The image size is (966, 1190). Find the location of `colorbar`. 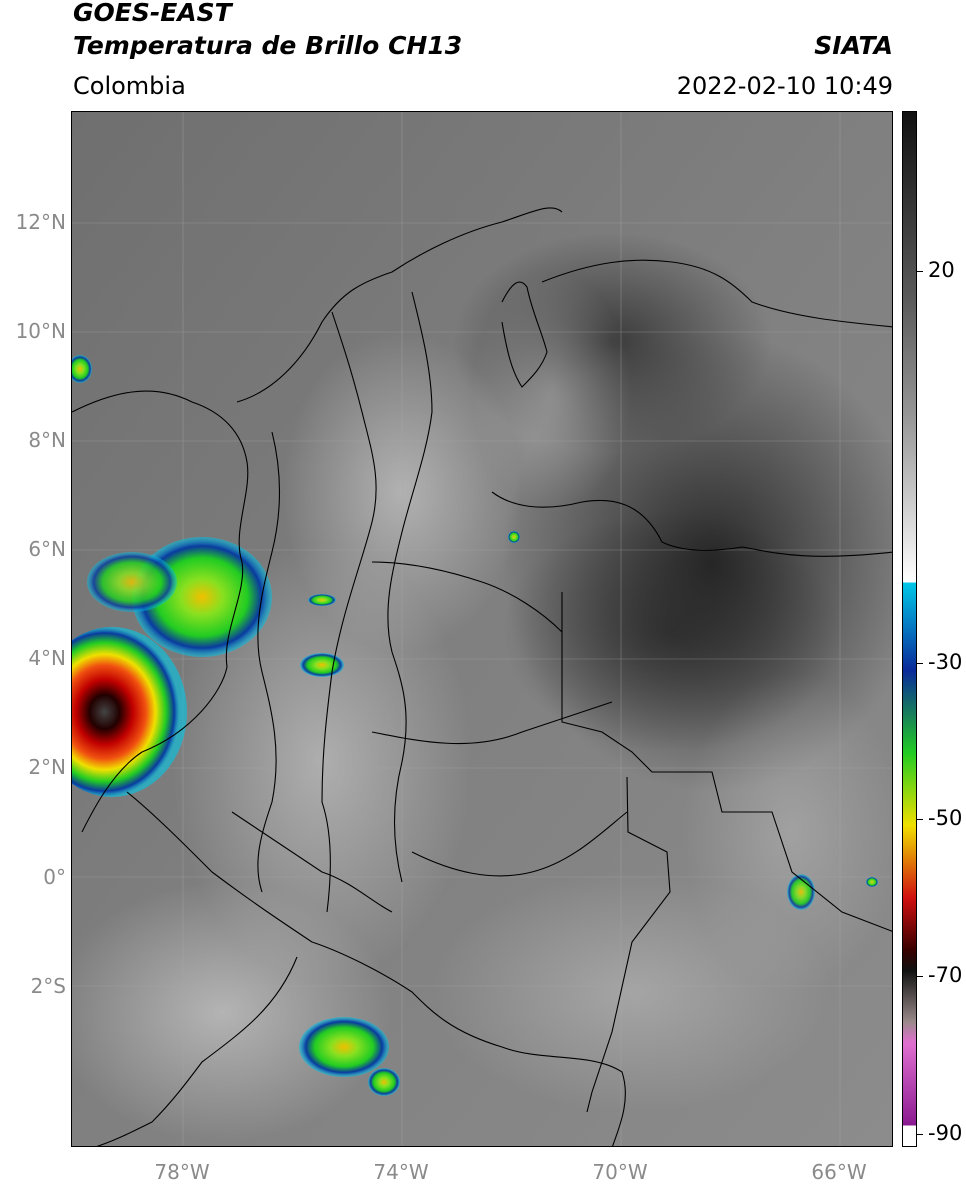

colorbar is located at coordinates (909, 629).